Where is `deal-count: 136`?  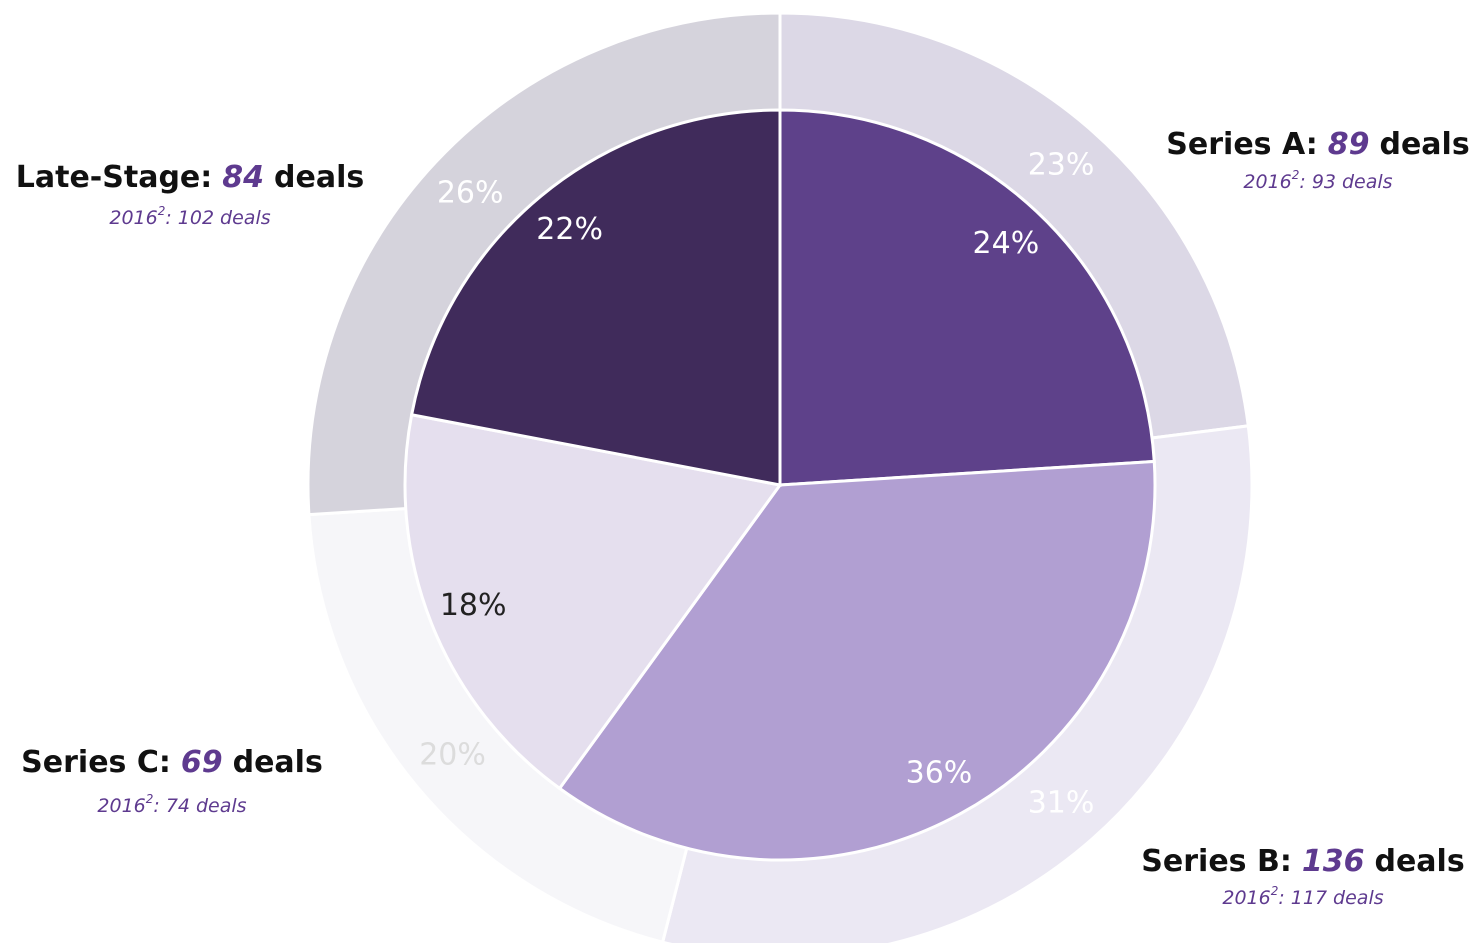 deal-count: 136 is located at coordinates (1333, 861).